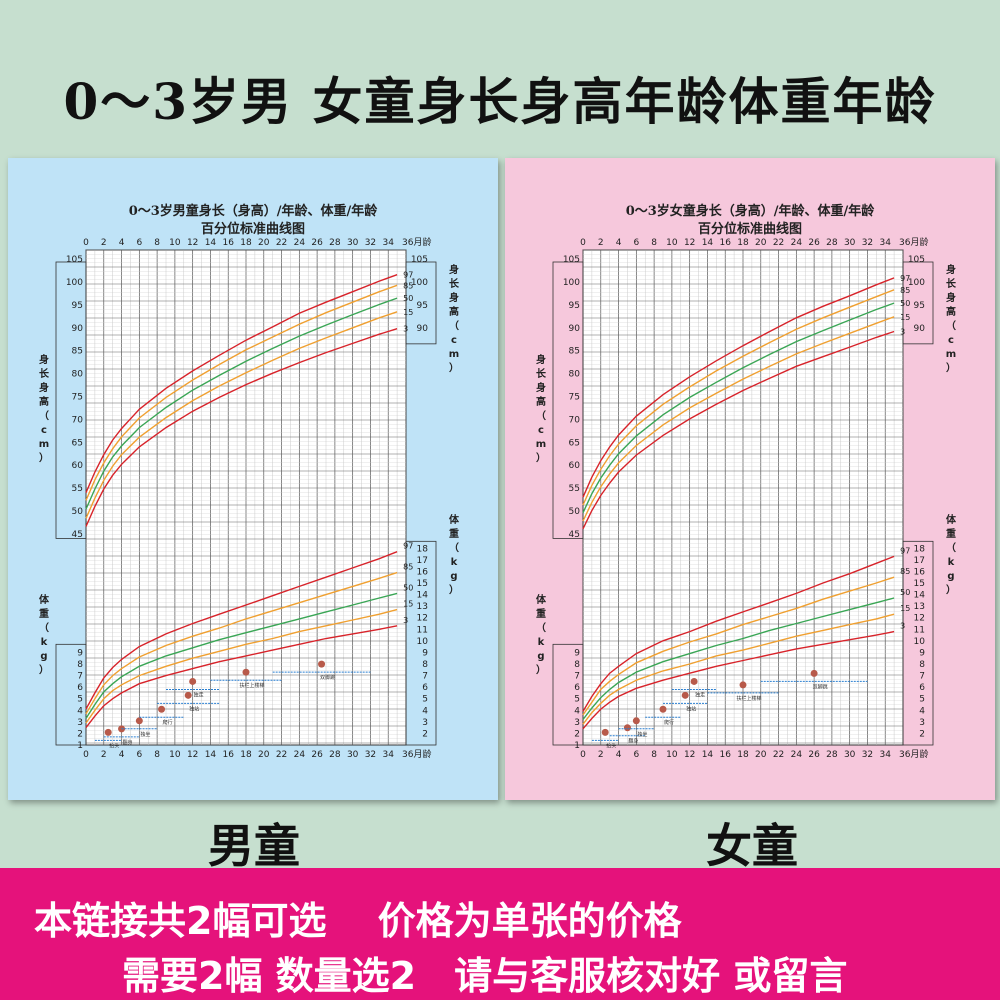 Image resolution: width=1000 pixels, height=1000 pixels. What do you see at coordinates (916, 283) in the screenshot?
I see `right-height-tick: 100` at bounding box center [916, 283].